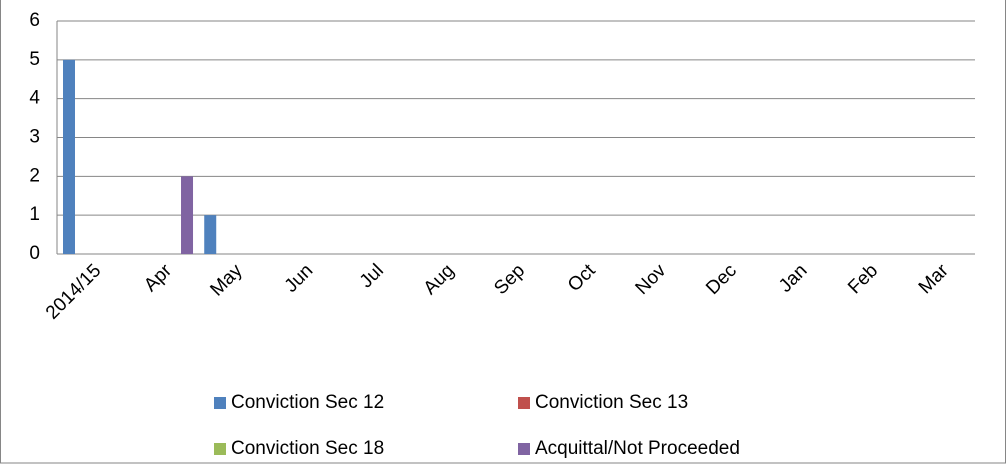 Image resolution: width=1007 pixels, height=469 pixels. I want to click on y-tick-label: 1, so click(34, 214).